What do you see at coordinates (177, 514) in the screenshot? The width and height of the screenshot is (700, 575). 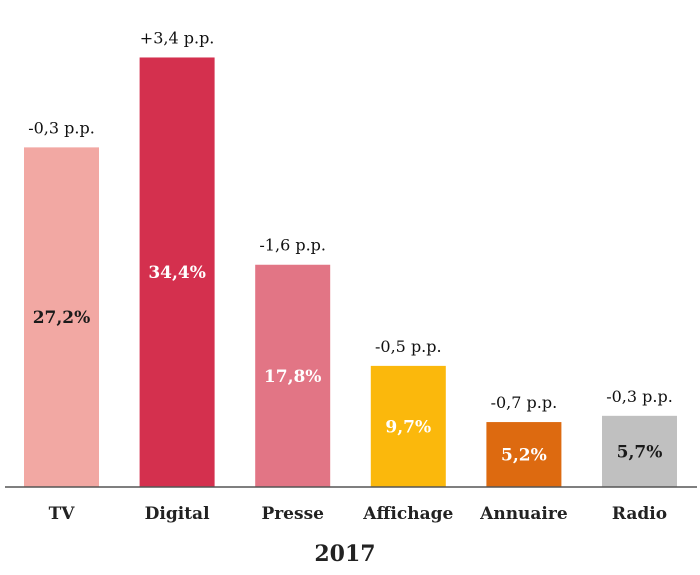 I see `category-label-digital: Digital` at bounding box center [177, 514].